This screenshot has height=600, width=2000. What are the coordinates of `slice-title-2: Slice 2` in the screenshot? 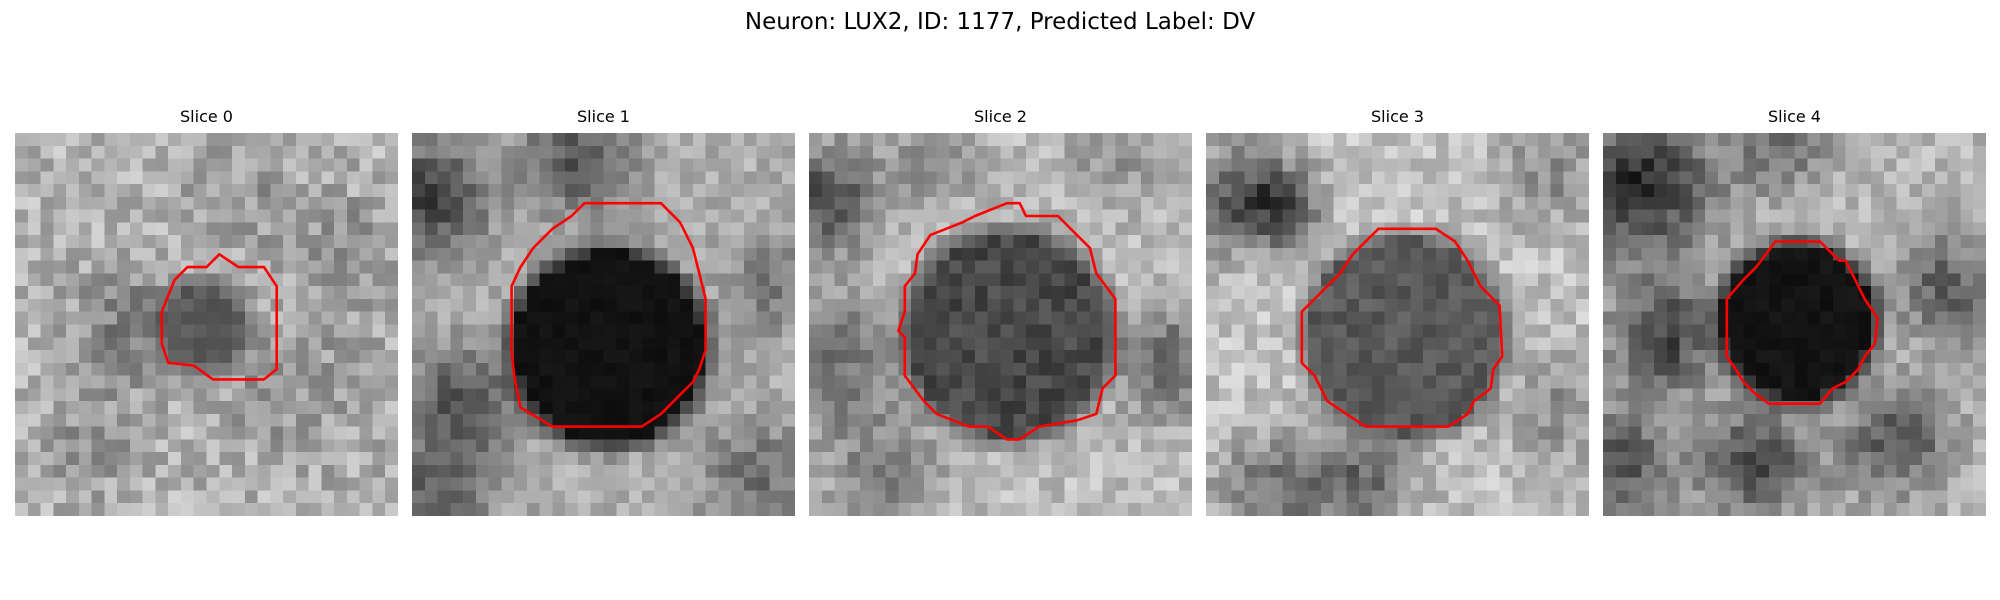 It's located at (1000, 116).